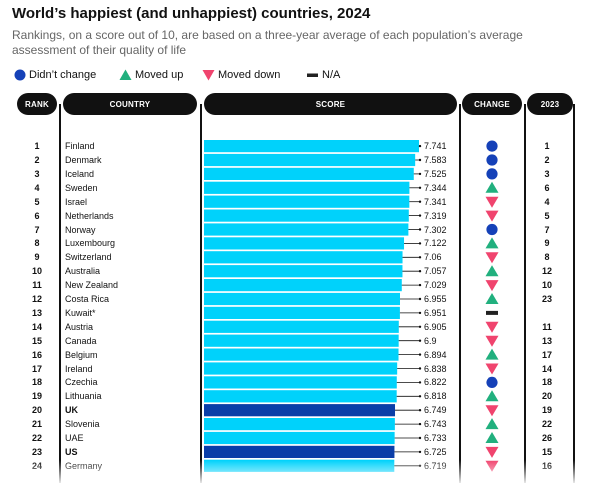 The image size is (600, 483). Describe the element at coordinates (37, 187) in the screenshot. I see `rank-label: 4` at that location.